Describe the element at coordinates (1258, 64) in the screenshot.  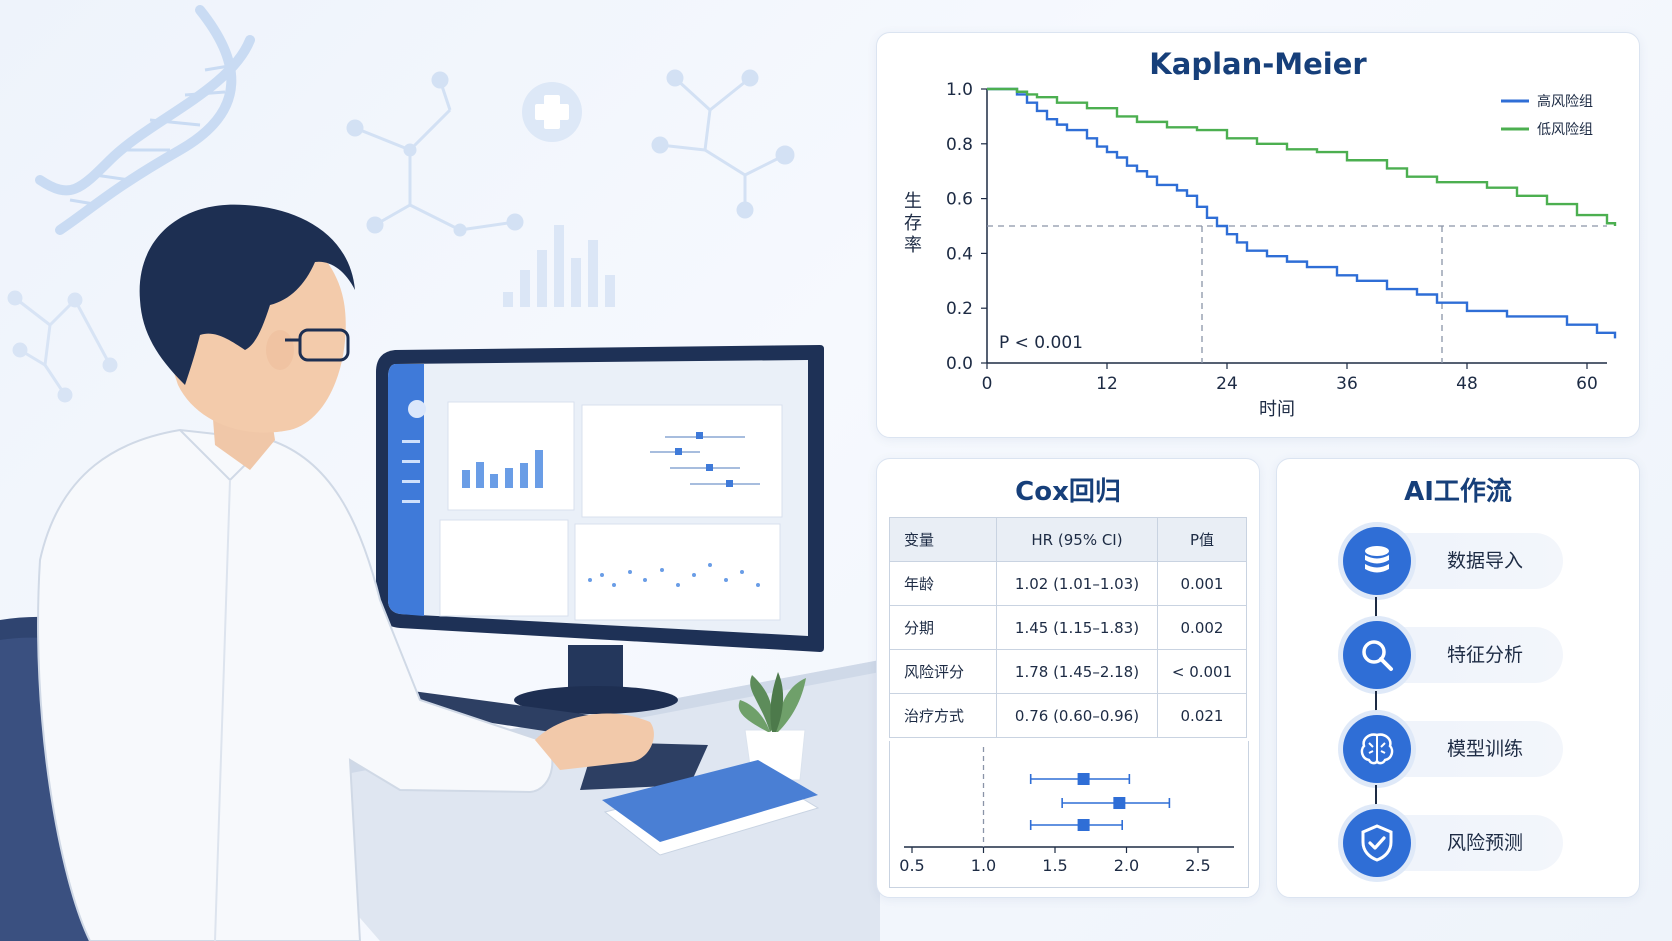
I see `km-chart-title: Kaplan-Meier` at that location.